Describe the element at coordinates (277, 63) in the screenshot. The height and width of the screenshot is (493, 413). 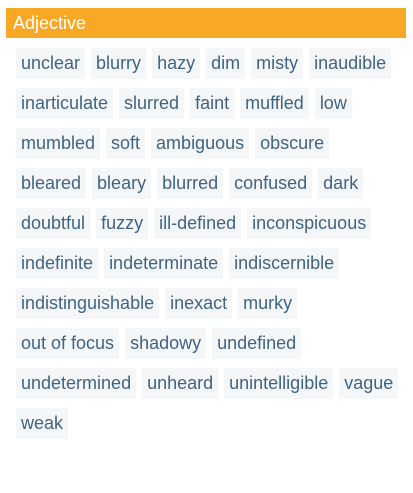
I see `word-chip: misty` at that location.